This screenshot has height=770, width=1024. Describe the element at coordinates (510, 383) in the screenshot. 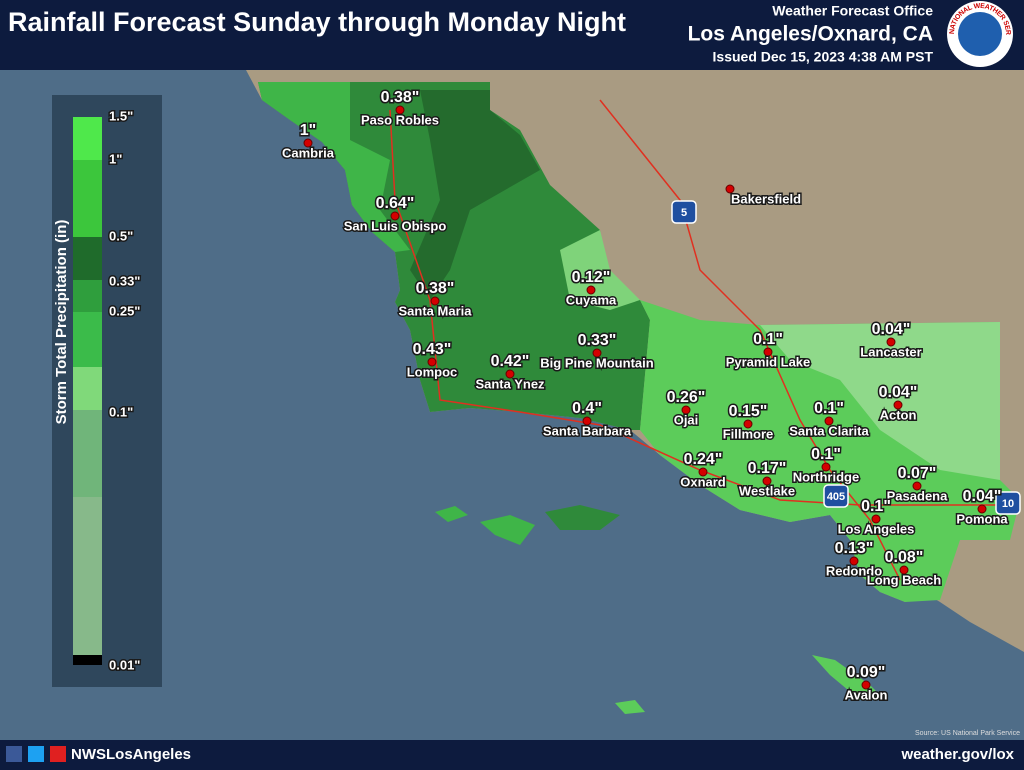

I see `location-name: Santa Ynez` at that location.